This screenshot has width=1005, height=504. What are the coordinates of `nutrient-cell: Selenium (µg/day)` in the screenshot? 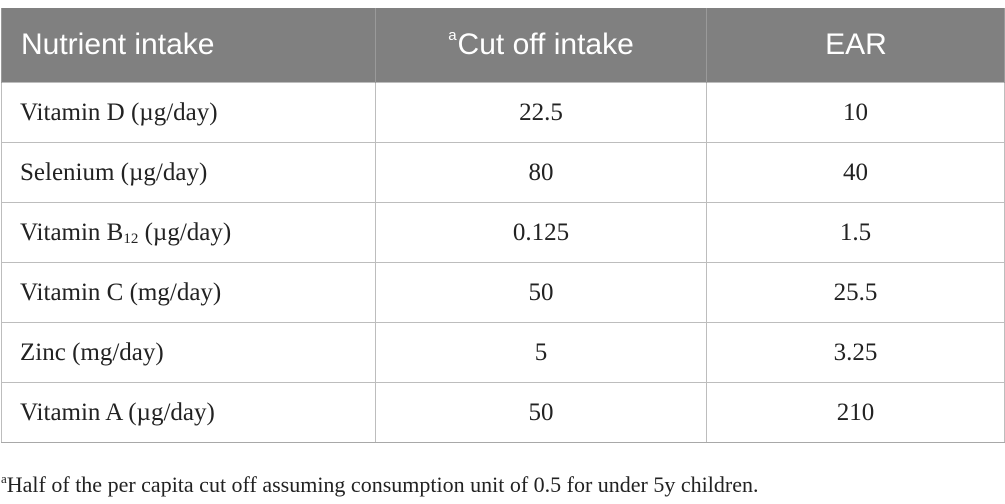 It's located at (188, 172).